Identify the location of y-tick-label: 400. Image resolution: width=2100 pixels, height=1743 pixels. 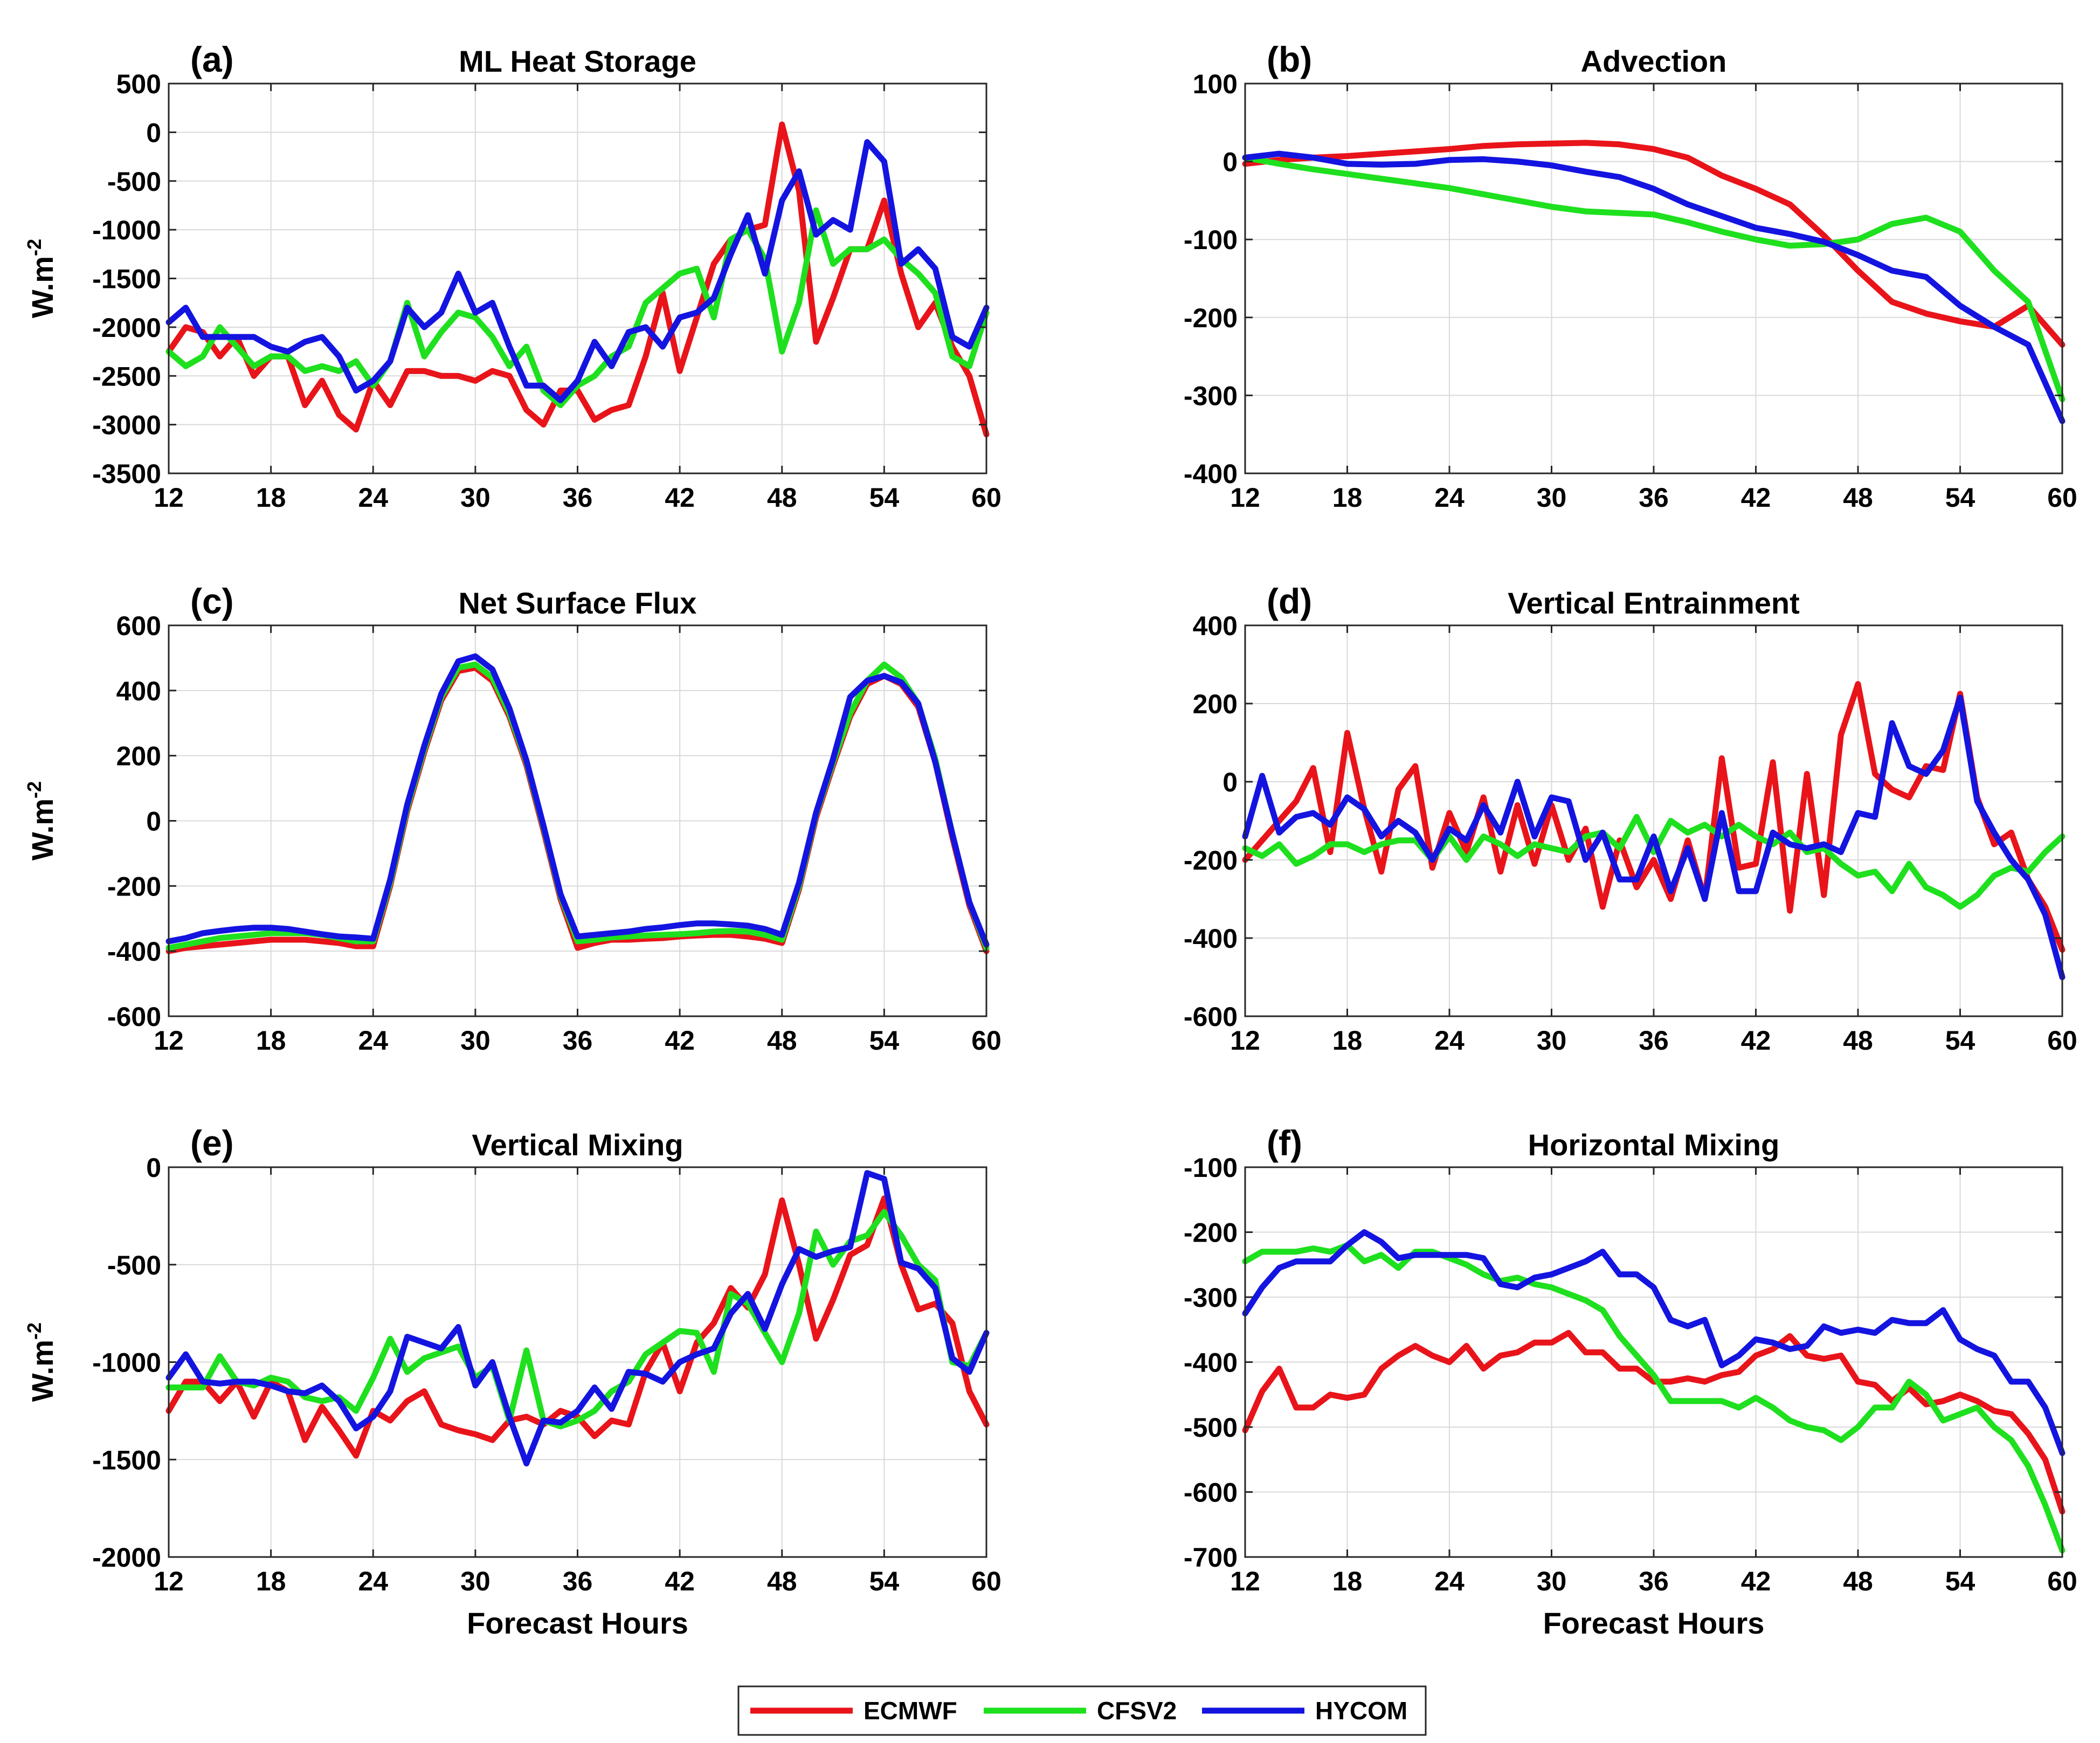
(1215, 626).